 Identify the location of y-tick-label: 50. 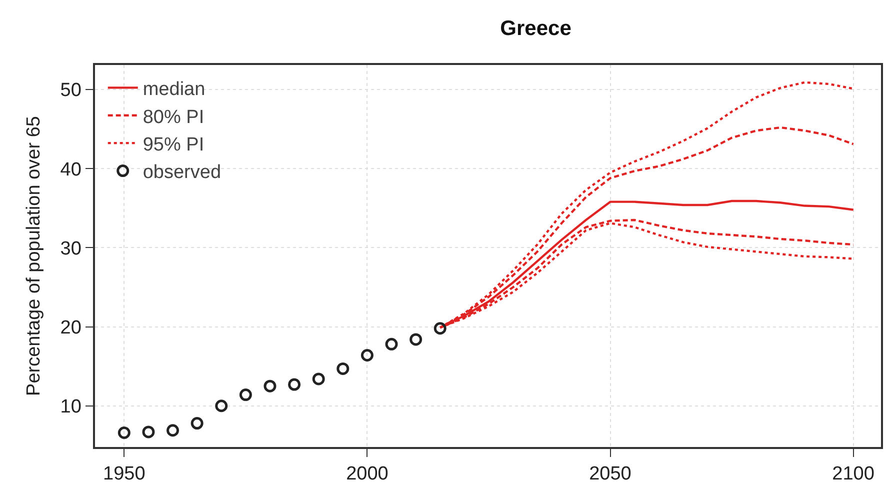
(71, 91).